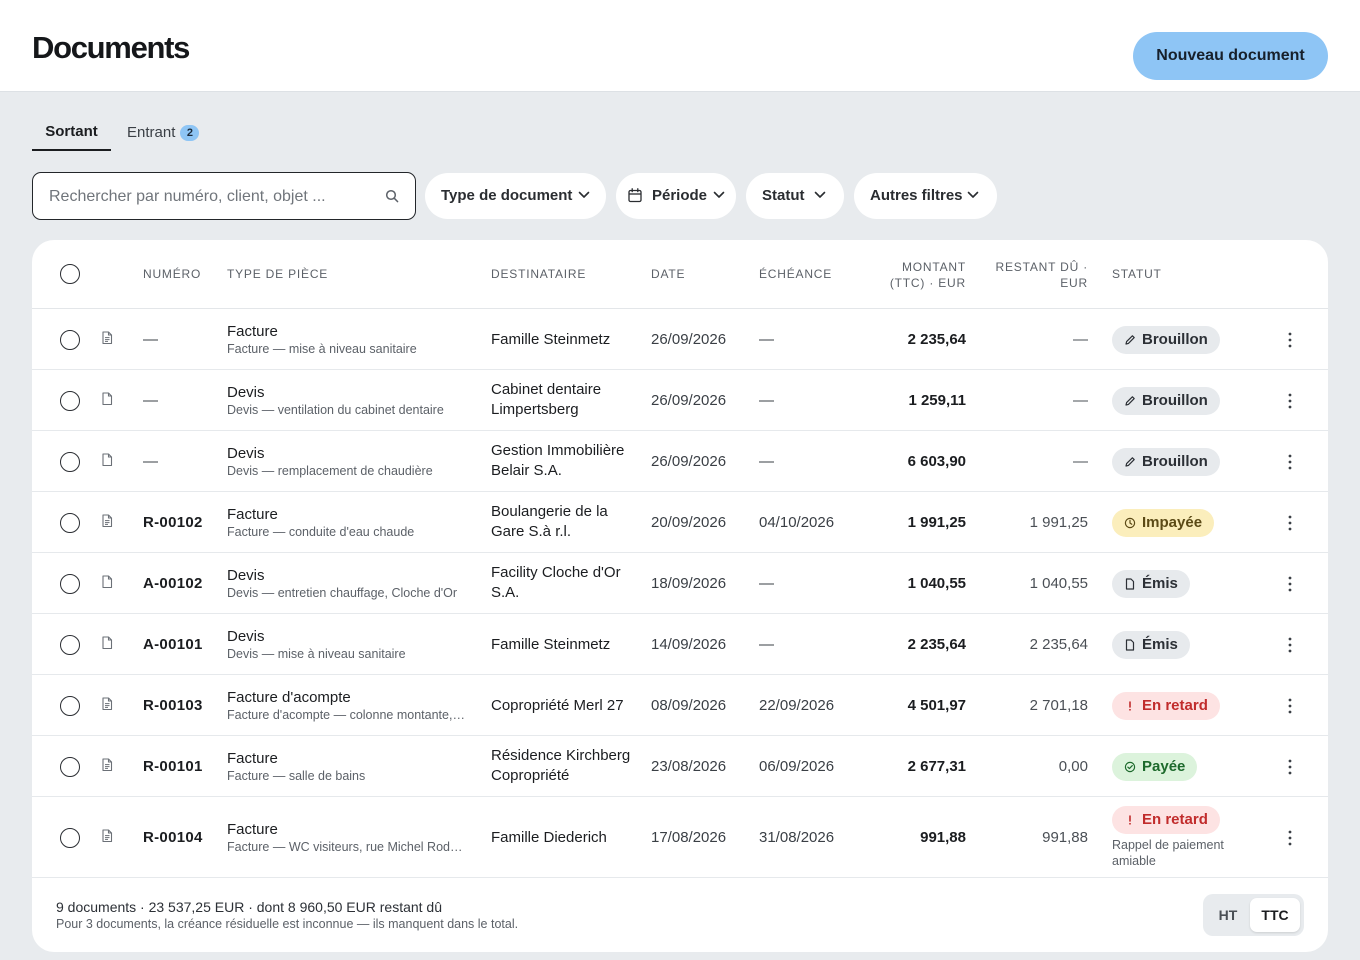 The height and width of the screenshot is (960, 1360). I want to click on column-date: DATE, so click(668, 274).